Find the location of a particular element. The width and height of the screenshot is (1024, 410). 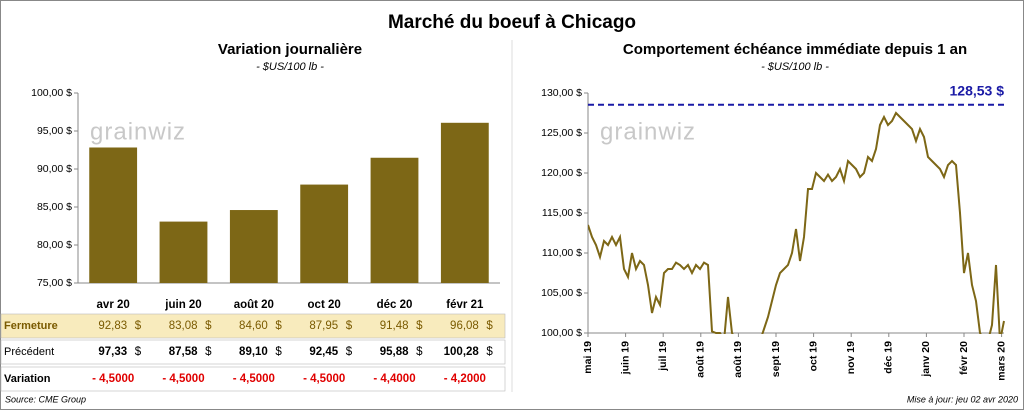

y-tick-label: 115,00 $ is located at coordinates (562, 213).